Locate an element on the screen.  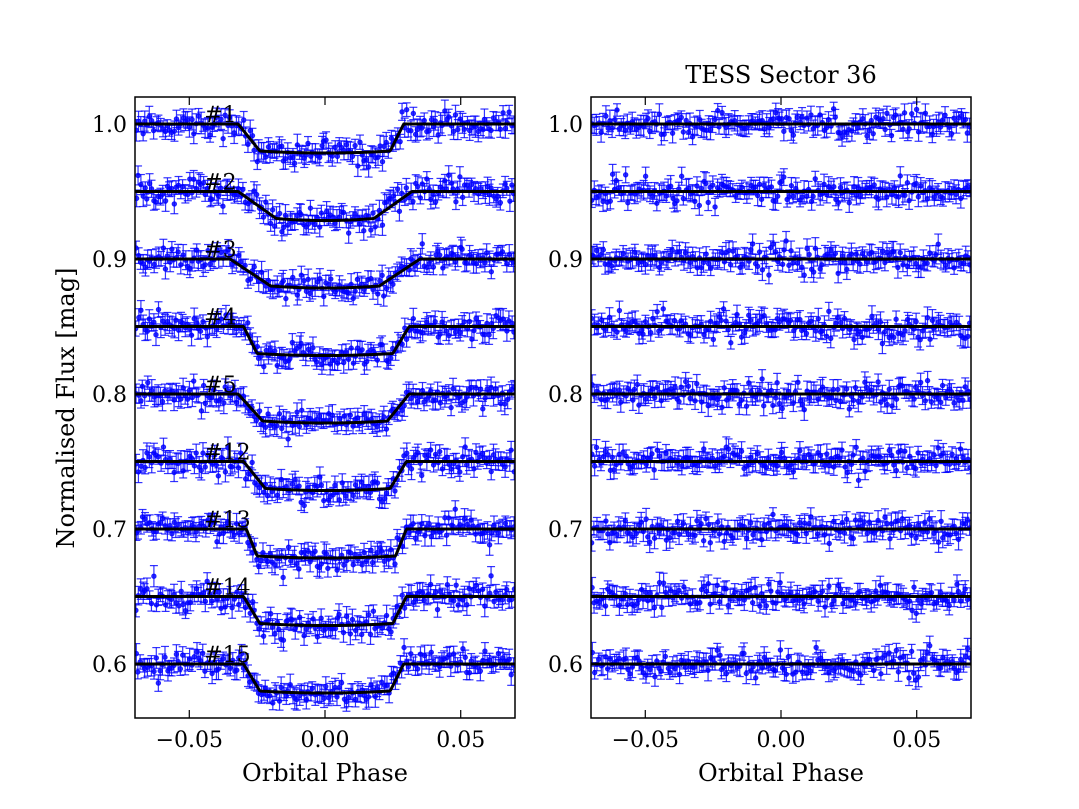
series-n5 is located at coordinates (325, 410).